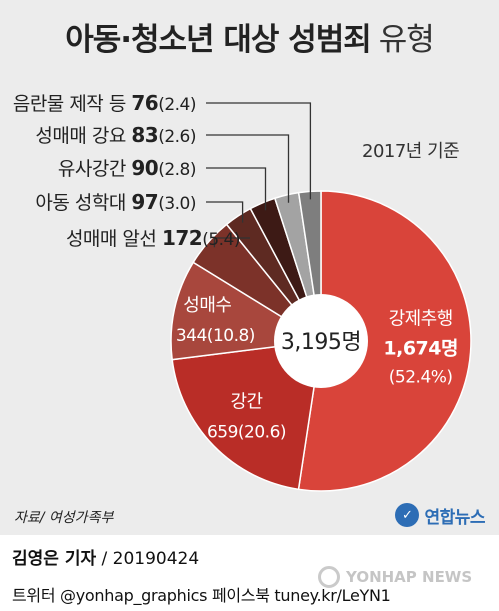 The image size is (499, 611). What do you see at coordinates (407, 515) in the screenshot?
I see `yonhap-logo-icon: ✓` at bounding box center [407, 515].